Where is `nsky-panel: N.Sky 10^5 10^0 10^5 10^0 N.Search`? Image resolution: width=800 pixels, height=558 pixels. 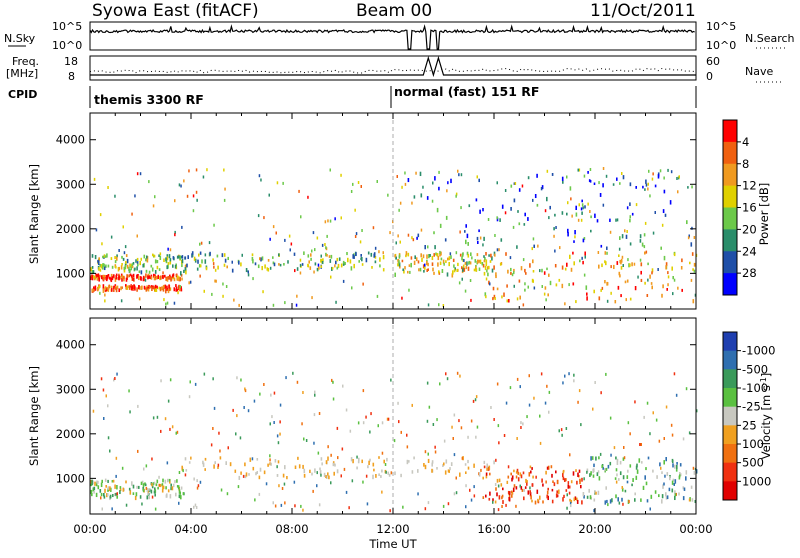
nsky-panel: N.Sky 10^5 10^0 10^5 10^0 N.Search is located at coordinates (399, 36).